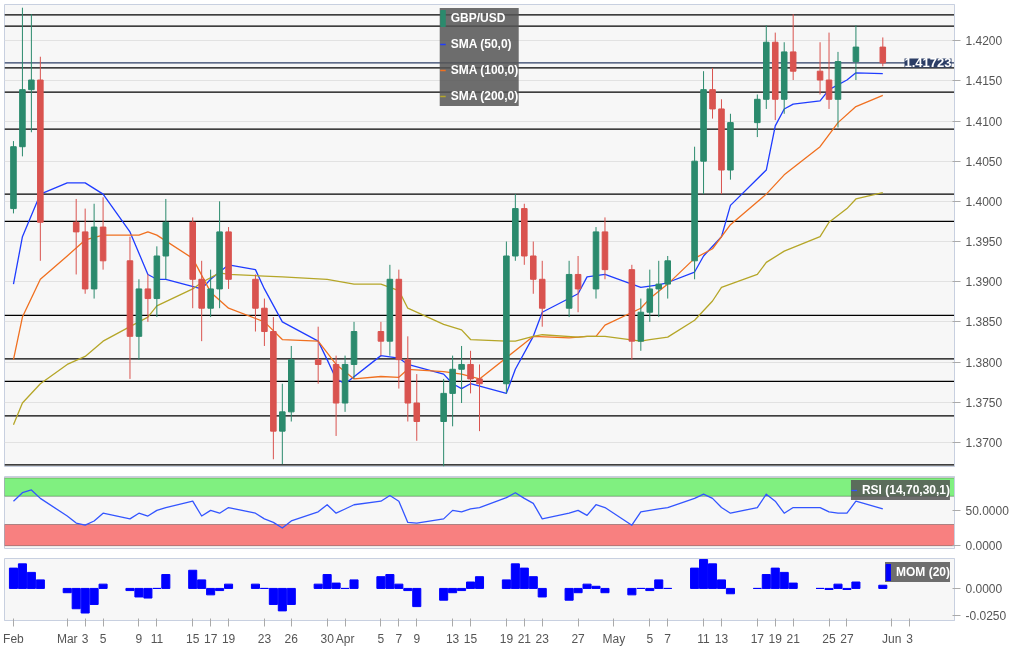 The image size is (1029, 662). I want to click on x-tick-label: 30, so click(327, 638).